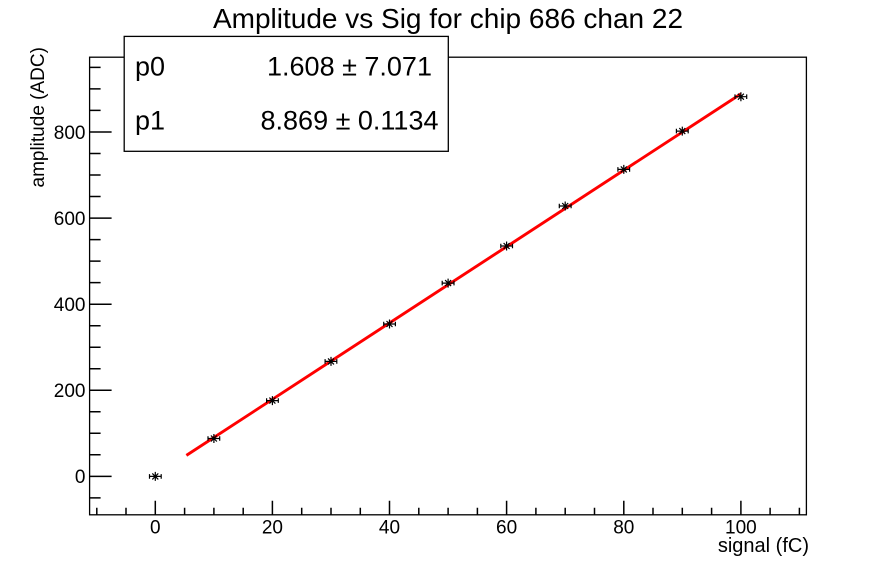 The width and height of the screenshot is (896, 572). Describe the element at coordinates (506, 528) in the screenshot. I see `svg-text: 60` at that location.